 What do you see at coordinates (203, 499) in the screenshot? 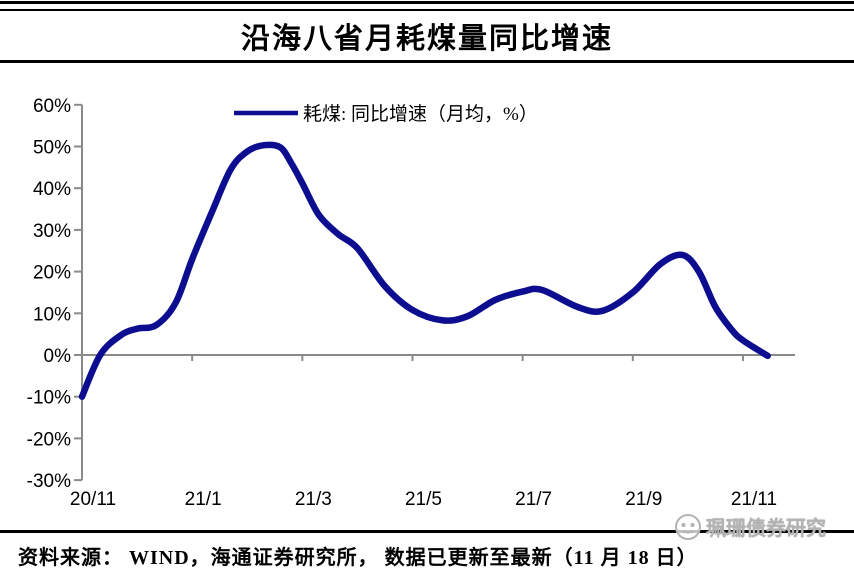
I see `x-axis-label: 21/1` at bounding box center [203, 499].